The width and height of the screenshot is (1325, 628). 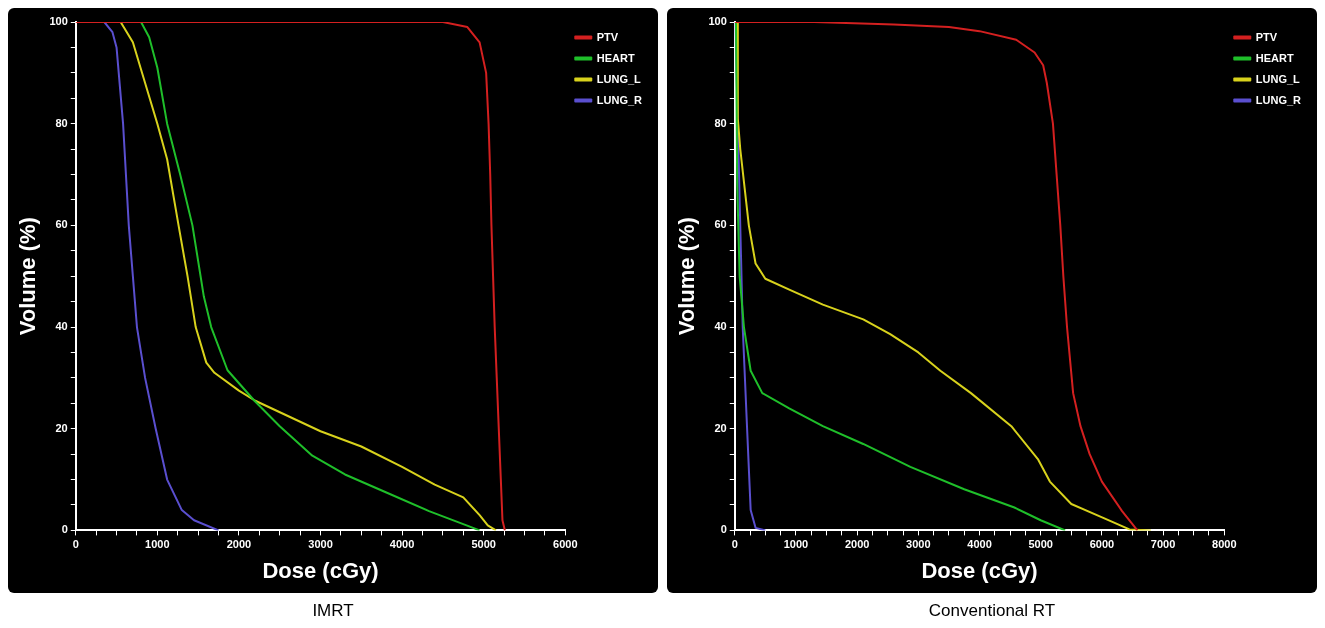 What do you see at coordinates (333, 611) in the screenshot?
I see `text: IMRT` at bounding box center [333, 611].